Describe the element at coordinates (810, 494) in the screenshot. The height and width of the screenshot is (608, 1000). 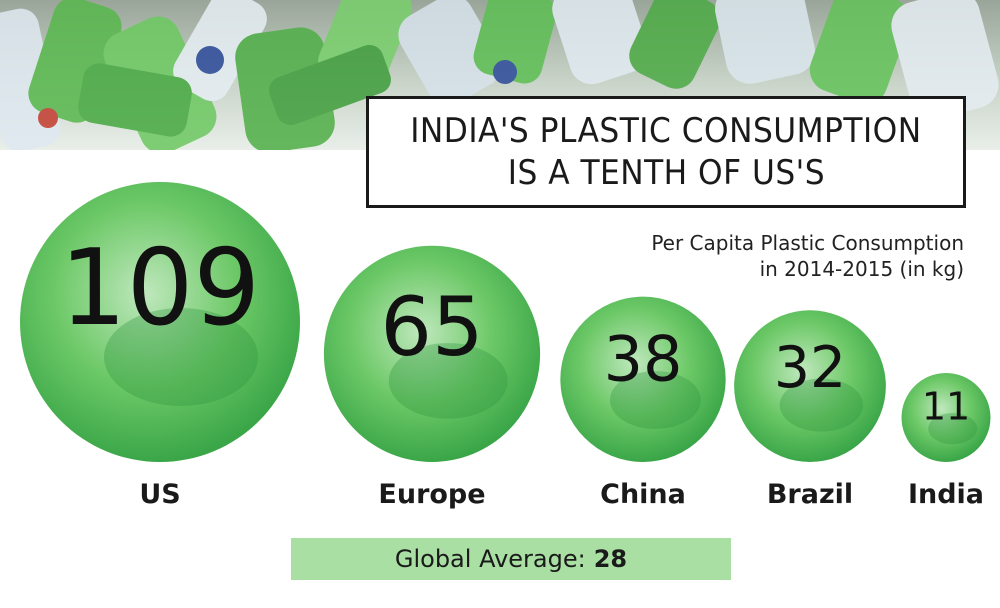
I see `category-label-brazil: Brazil` at that location.